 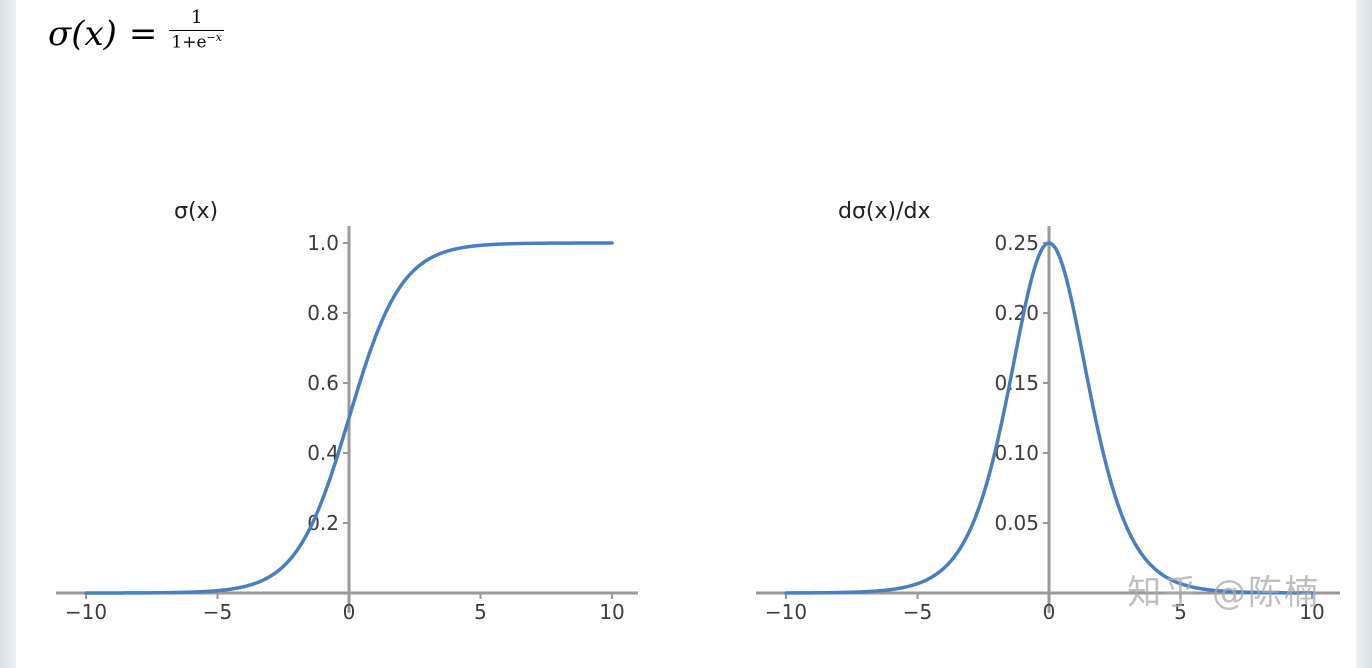 I want to click on formula-denominator: 1+e−x, so click(x=196, y=42).